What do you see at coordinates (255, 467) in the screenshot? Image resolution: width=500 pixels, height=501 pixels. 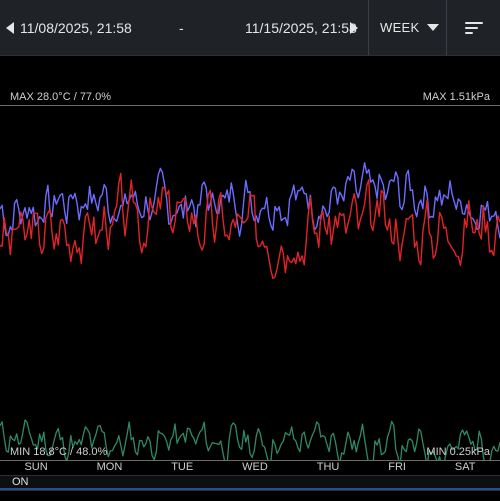 I see `day-label: WED` at bounding box center [255, 467].